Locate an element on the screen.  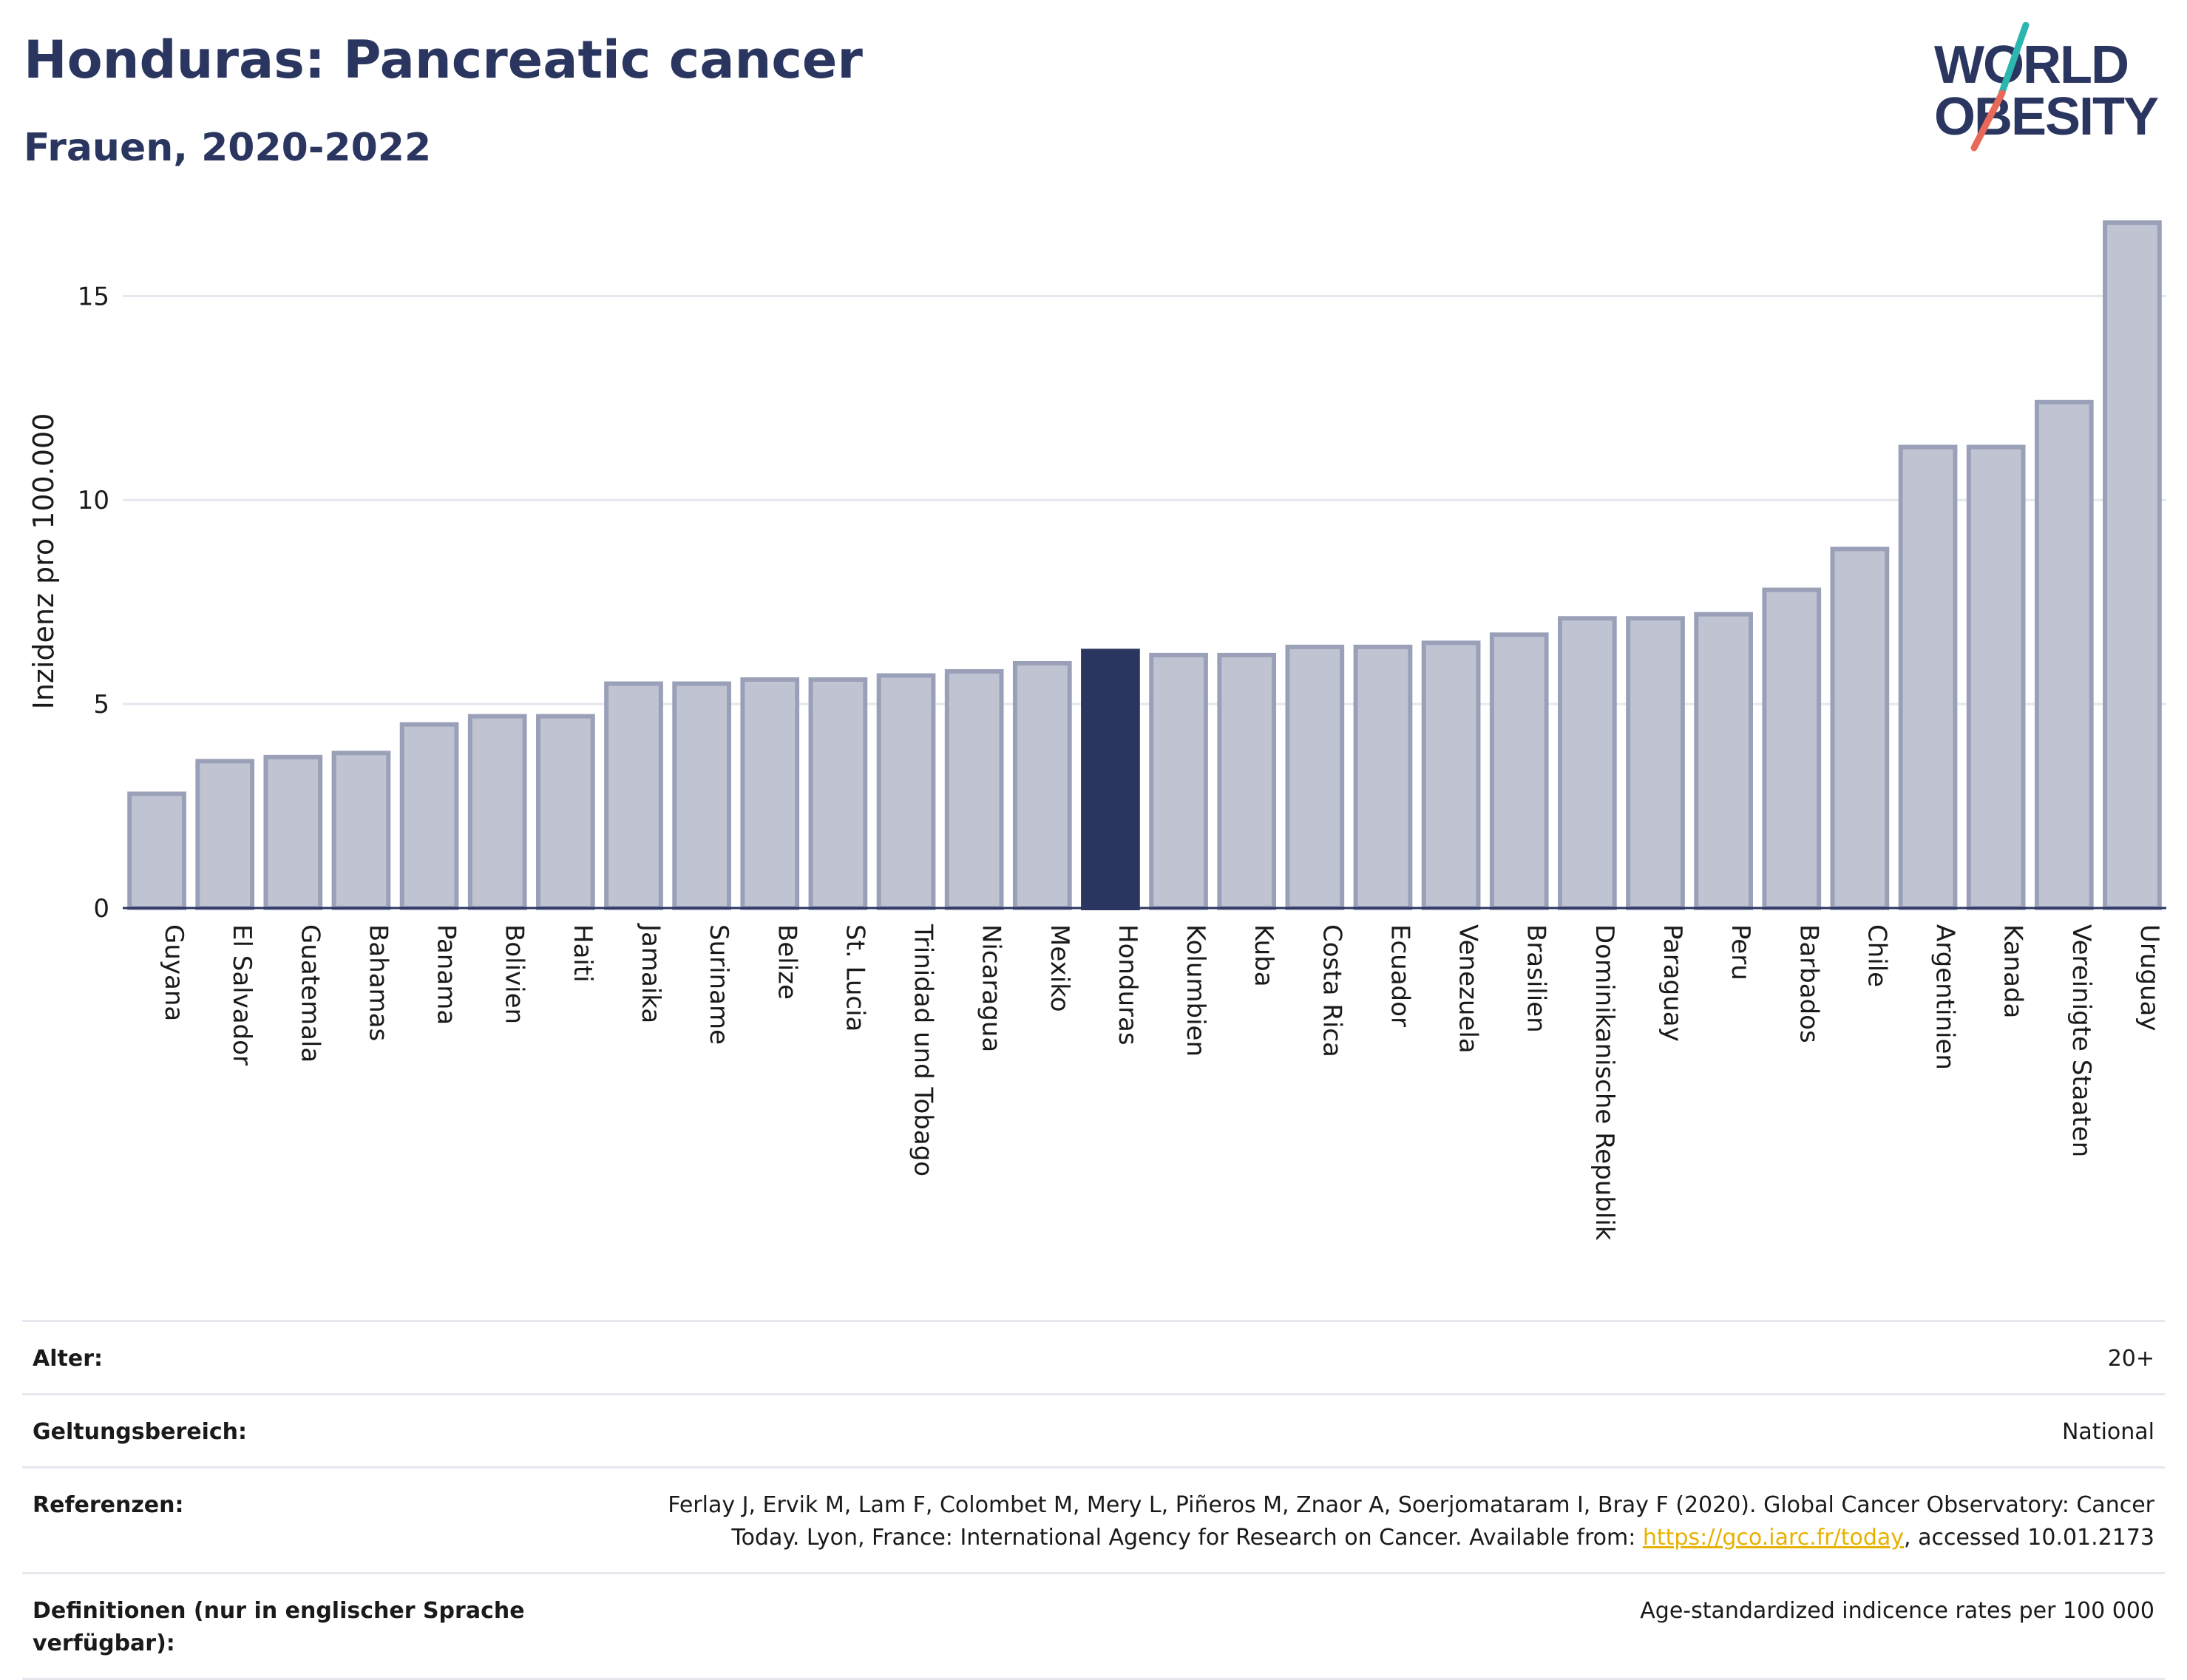
world-obesity-logo: WORLD OBESITY is located at coordinates (2047, 87).